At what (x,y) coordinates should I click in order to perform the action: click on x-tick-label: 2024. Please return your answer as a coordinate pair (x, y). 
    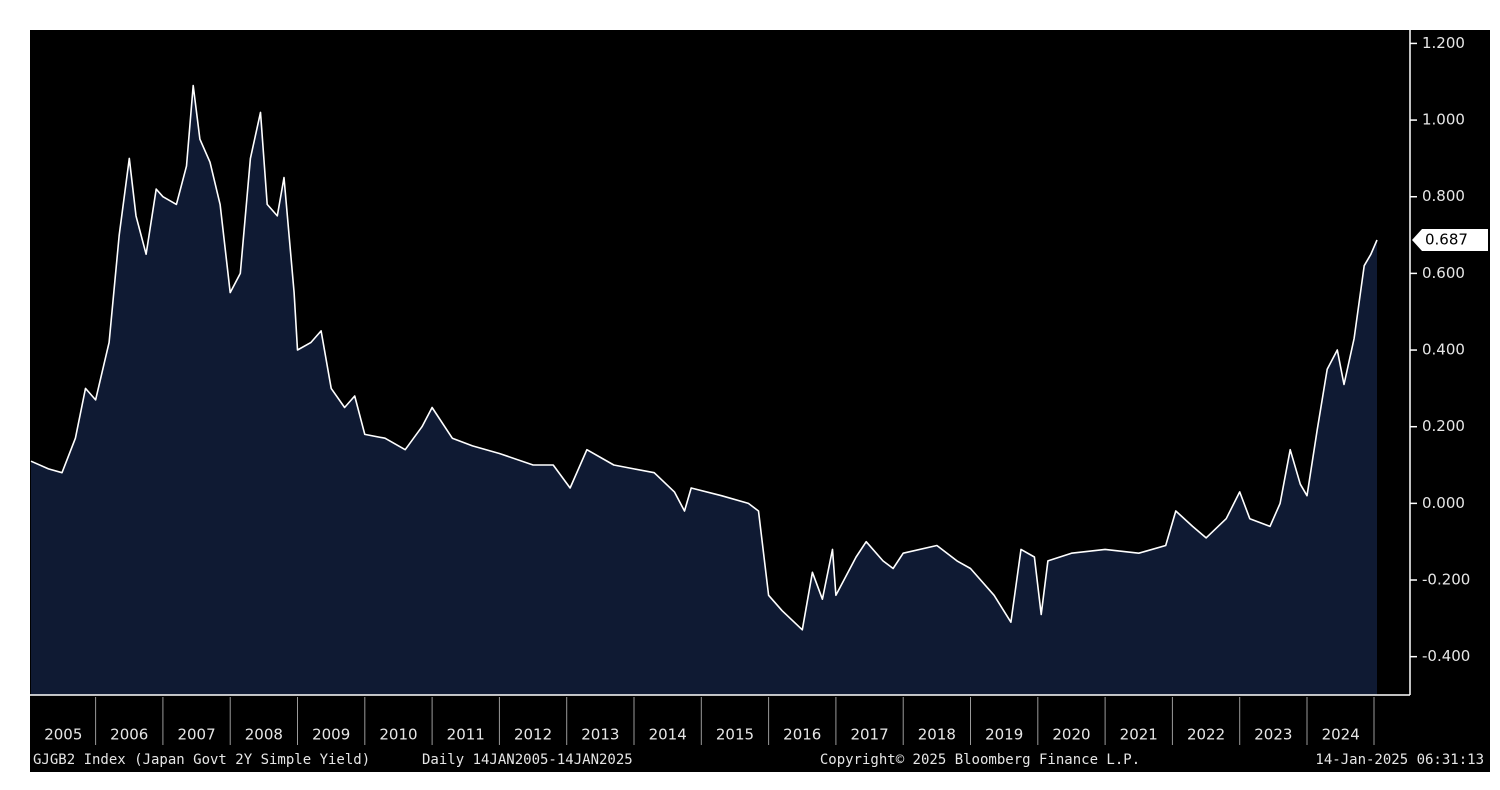
    Looking at the image, I should click on (1341, 735).